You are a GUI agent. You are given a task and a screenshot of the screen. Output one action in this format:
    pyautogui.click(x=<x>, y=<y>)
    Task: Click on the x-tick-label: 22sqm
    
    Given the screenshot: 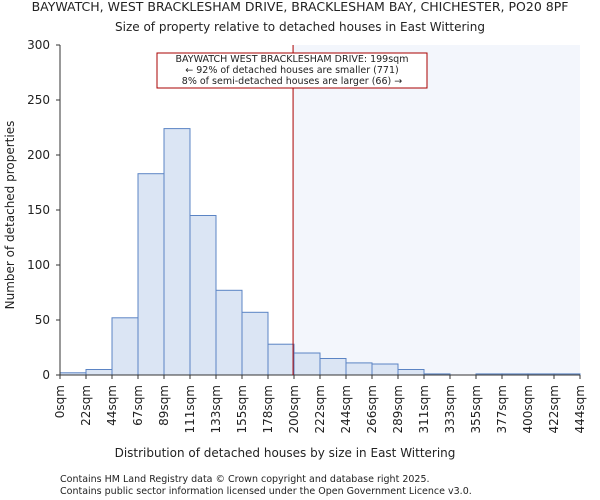 What is the action you would take?
    pyautogui.click(x=86, y=405)
    